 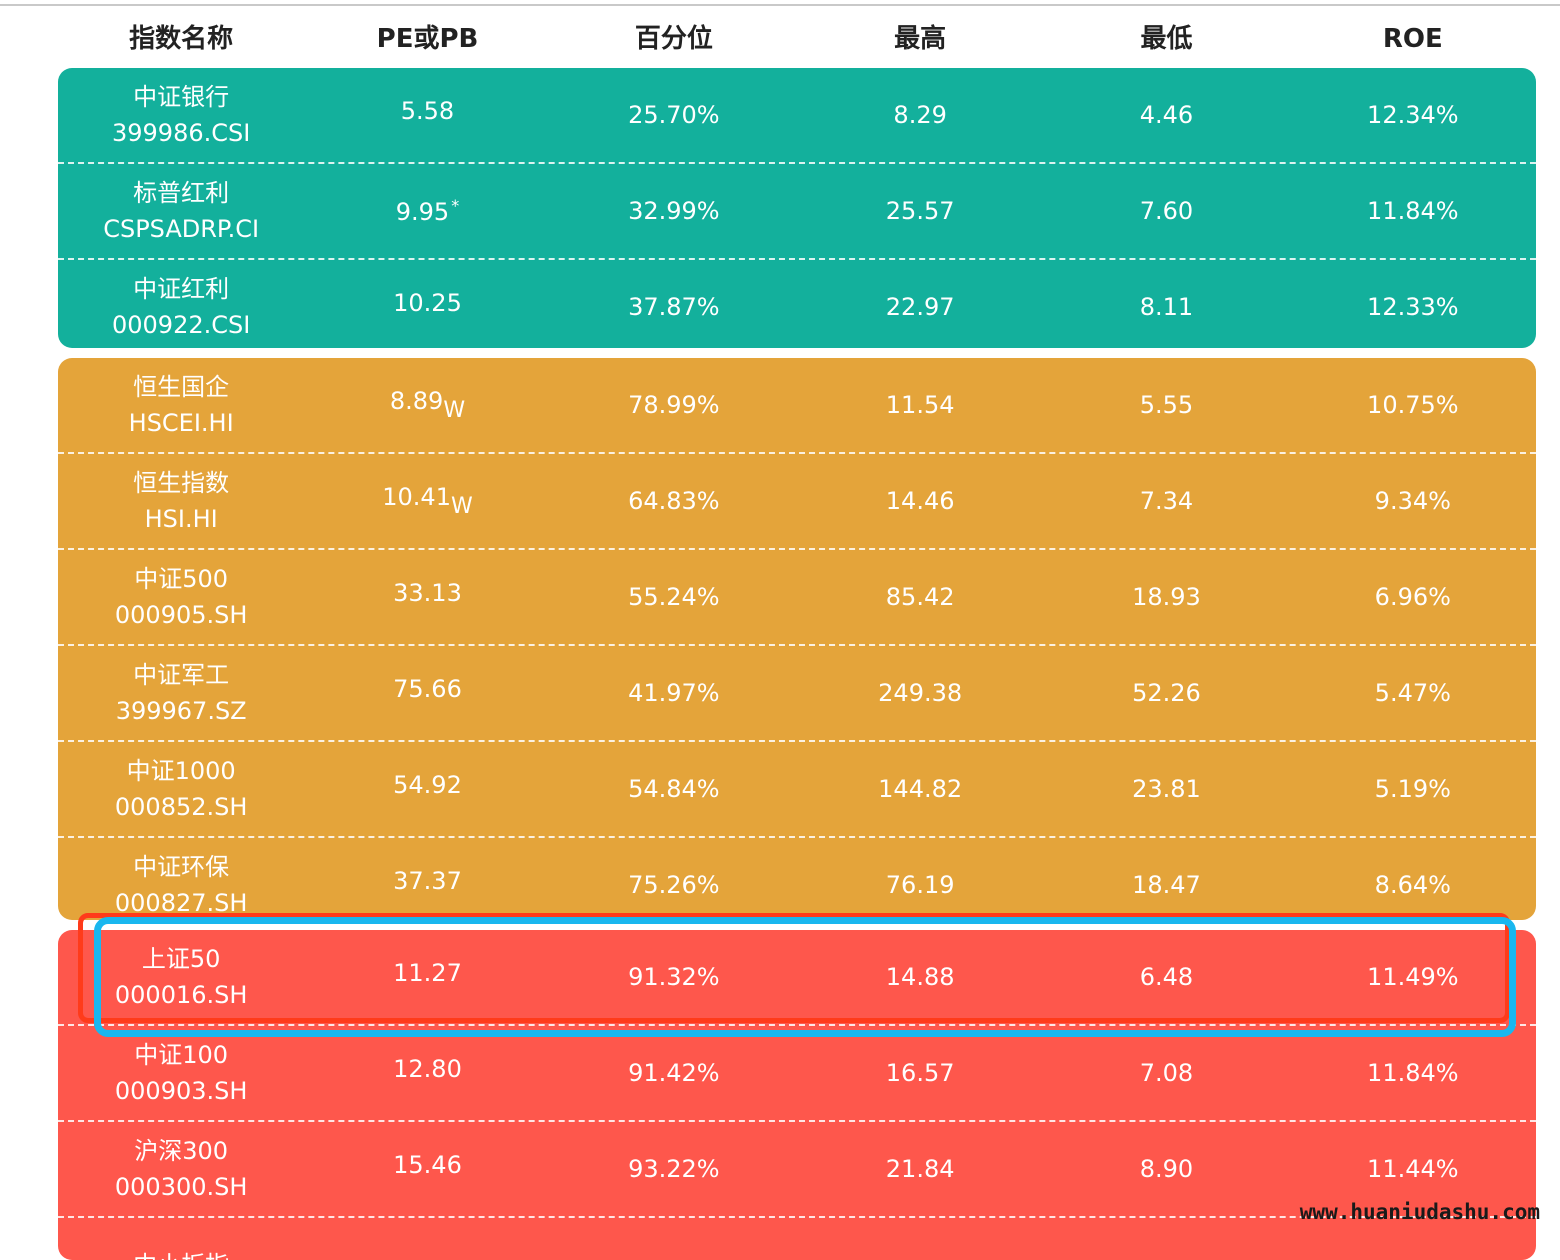 What do you see at coordinates (797, 1168) in the screenshot?
I see `table-row: 沪深300 000300.SH 15.46 93.22% 21.84 8.90 11.44%` at bounding box center [797, 1168].